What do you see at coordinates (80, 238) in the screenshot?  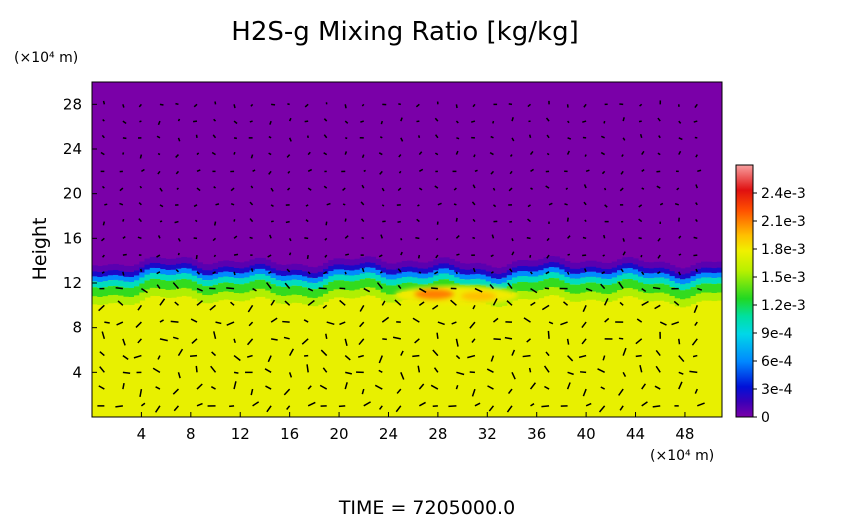 I see `y-axis-ticks: 4 8 12 16 20 24 28` at bounding box center [80, 238].